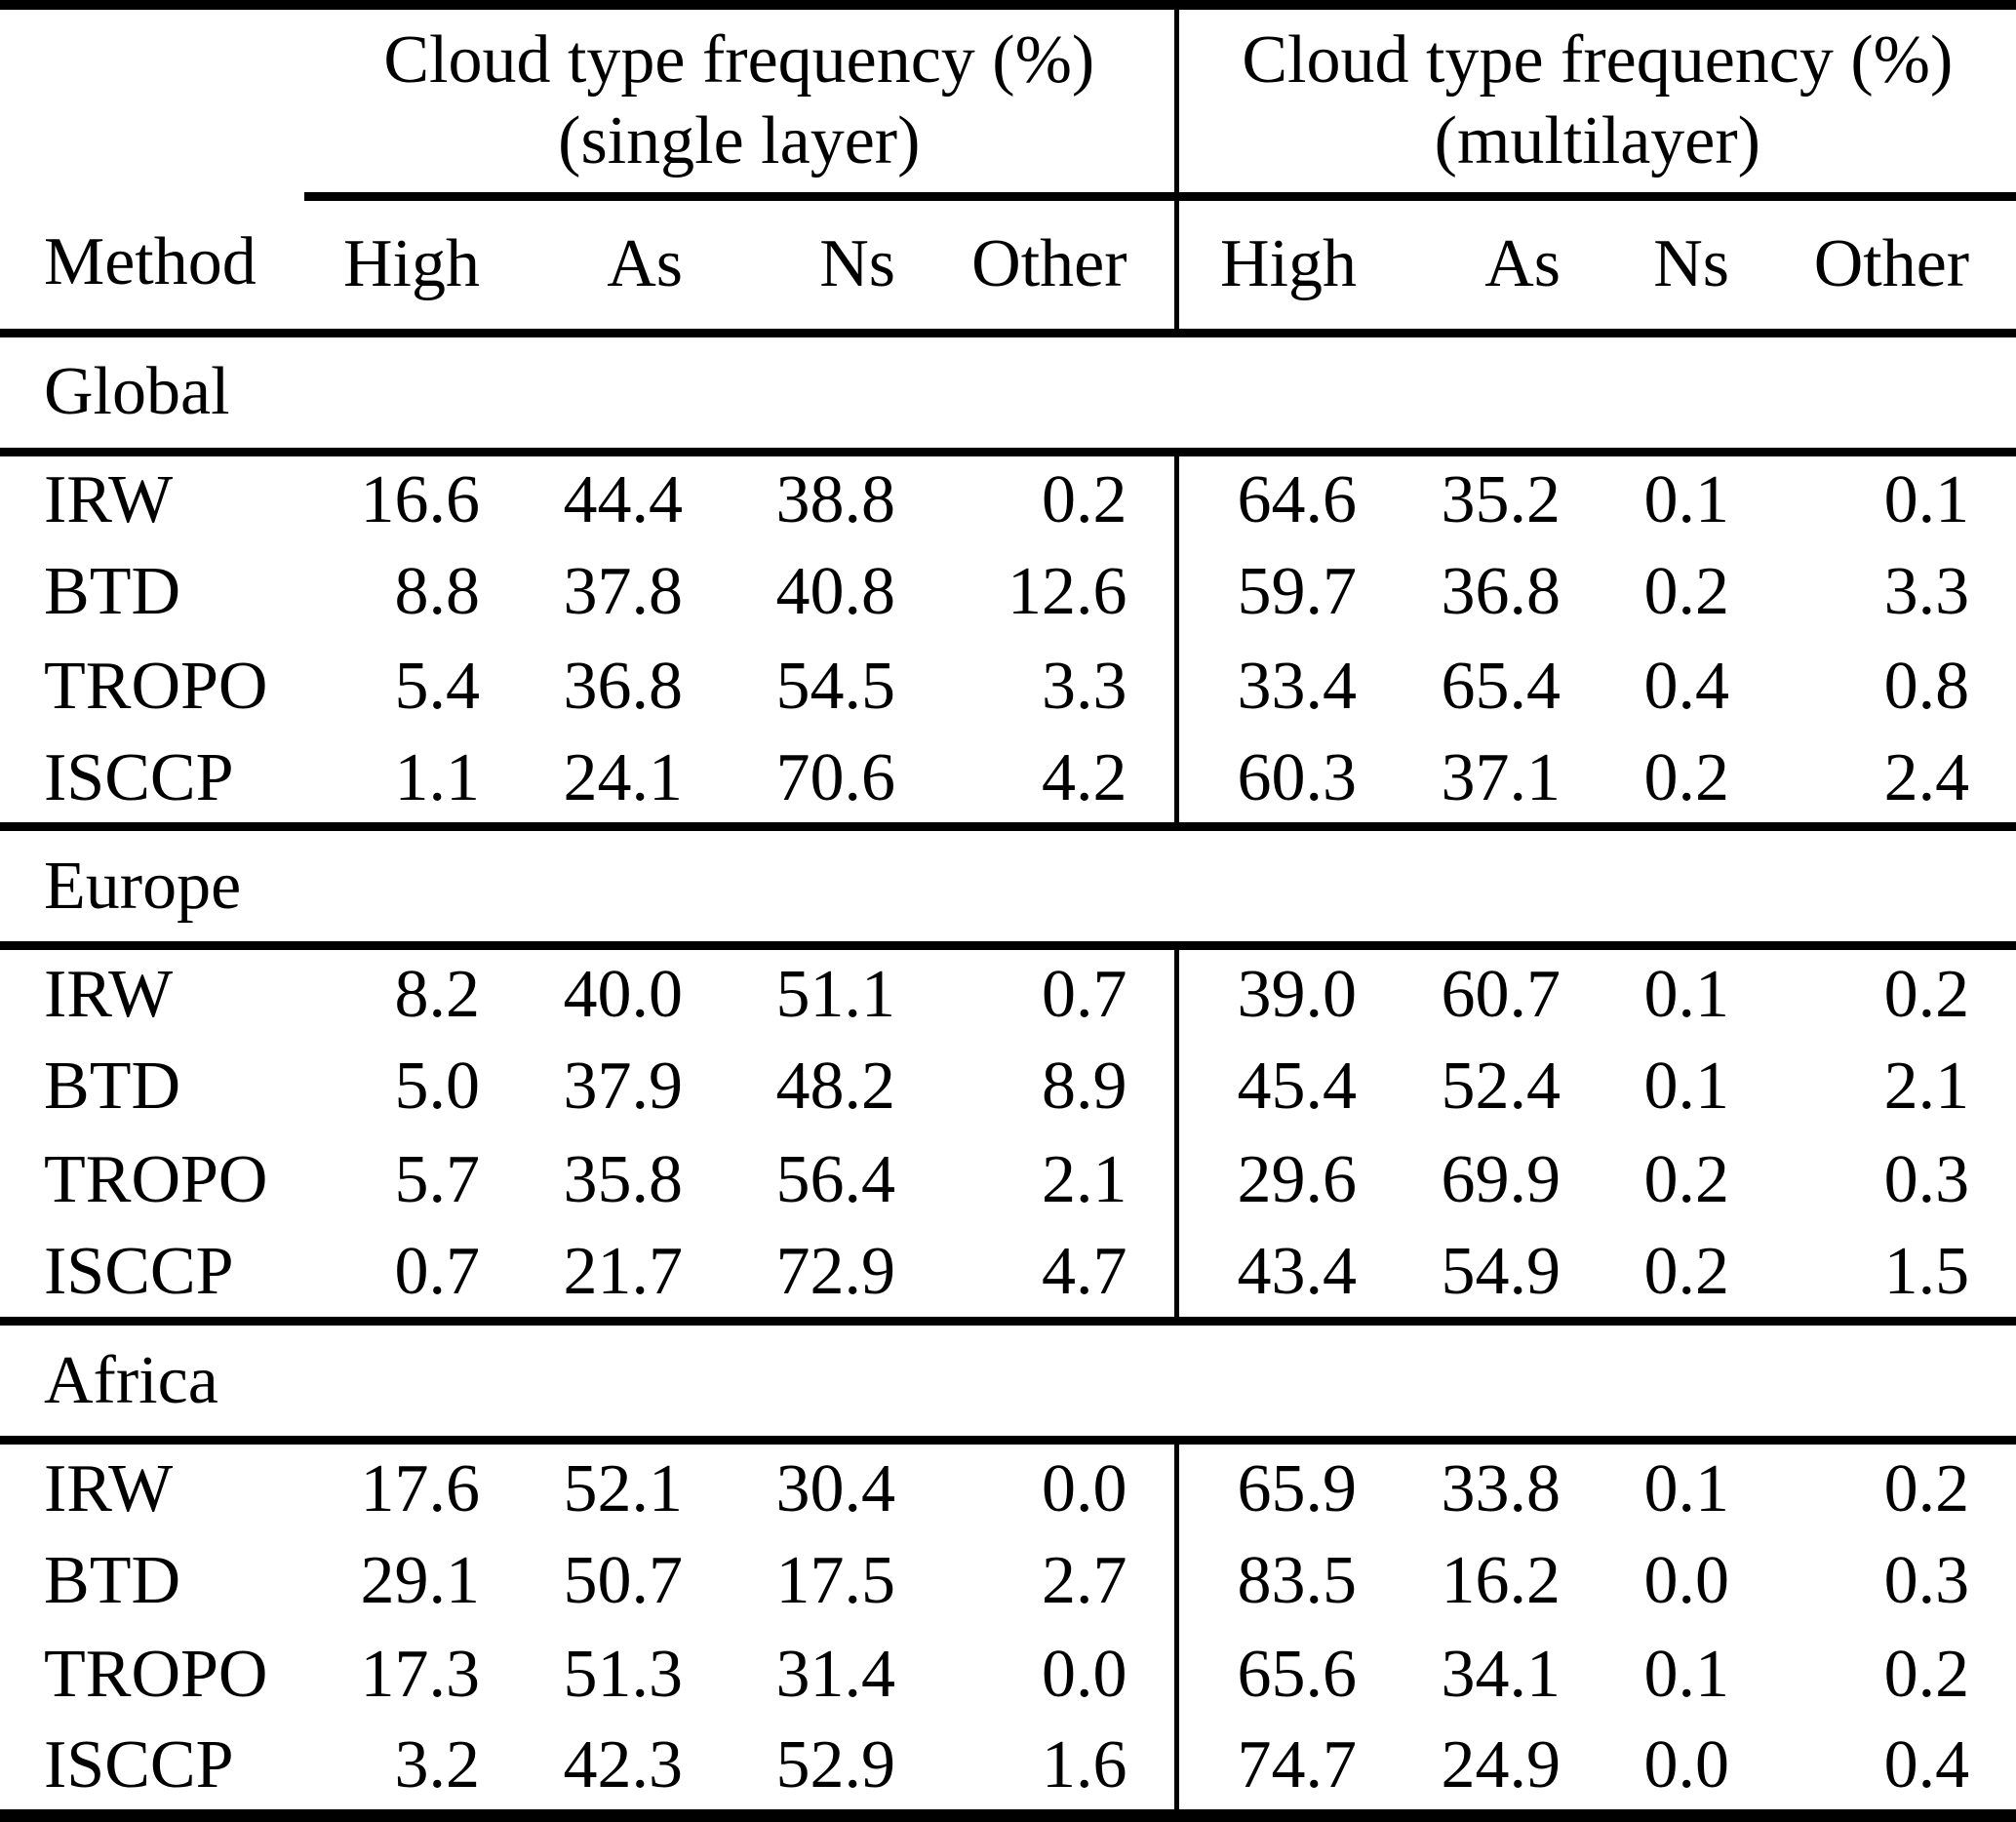 The width and height of the screenshot is (2016, 1822). What do you see at coordinates (1275, 499) in the screenshot?
I see `value-cell: 64.6` at bounding box center [1275, 499].